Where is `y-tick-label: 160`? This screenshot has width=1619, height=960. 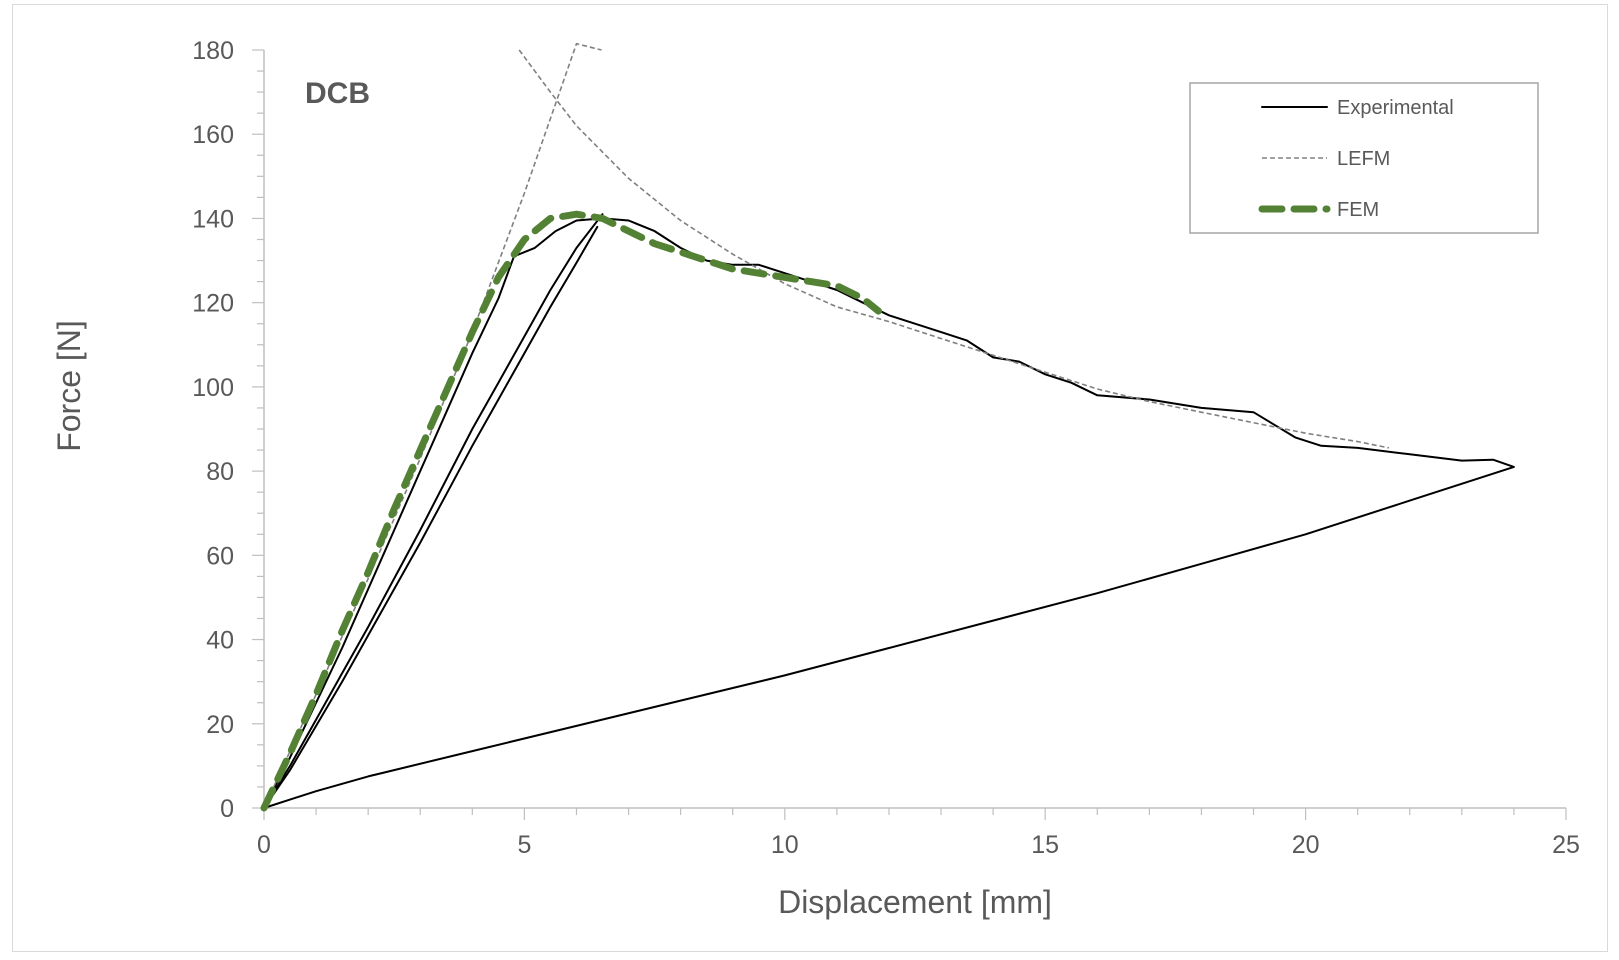 y-tick-label: 160 is located at coordinates (213, 135).